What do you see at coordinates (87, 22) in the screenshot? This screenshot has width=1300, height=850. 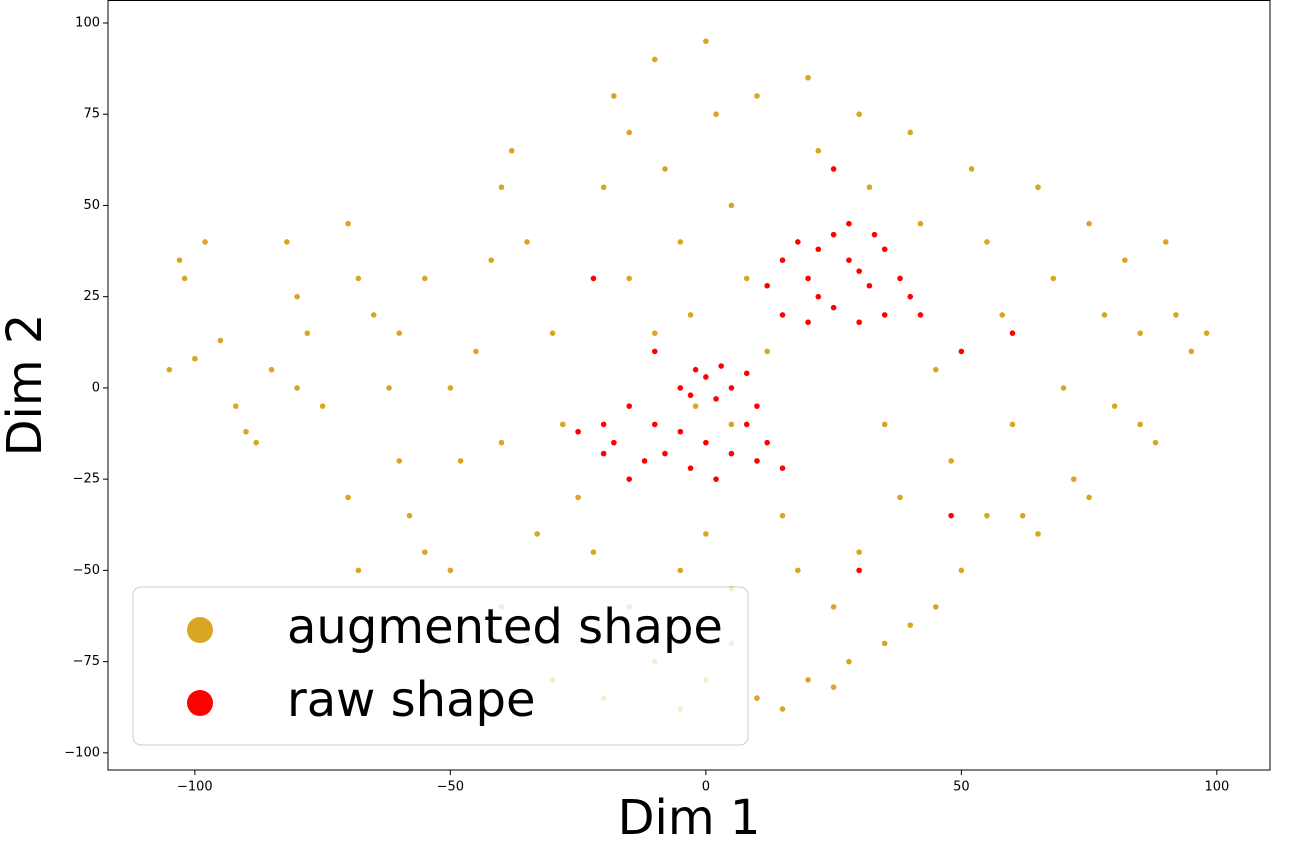 I see `y-tick-label: 100` at bounding box center [87, 22].